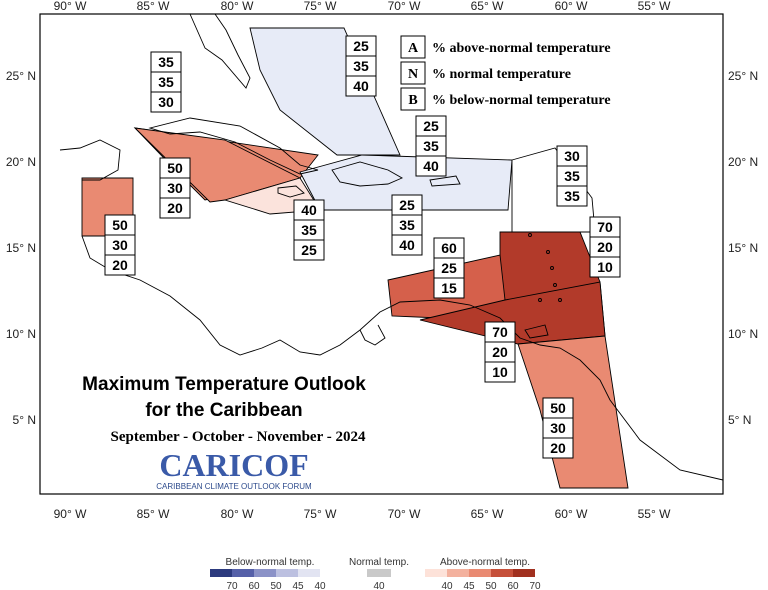 The height and width of the screenshot is (590, 768). I want to click on prob-below: 15, so click(449, 288).